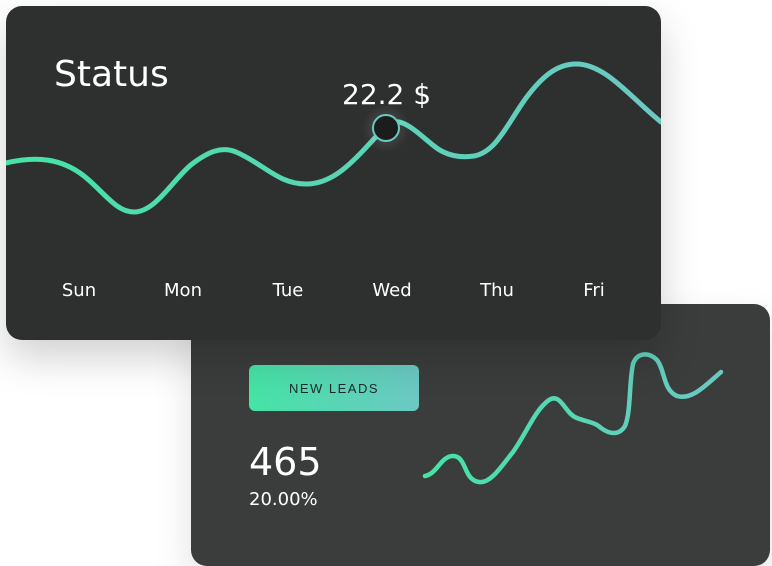 The height and width of the screenshot is (566, 772). Describe the element at coordinates (288, 290) in the screenshot. I see `day-label-tue: Tue` at that location.